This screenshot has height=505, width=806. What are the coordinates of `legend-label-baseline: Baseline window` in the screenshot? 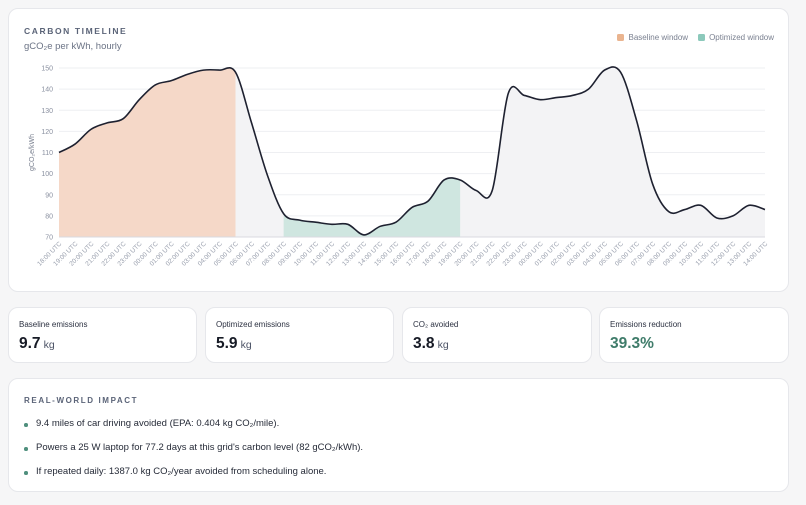 It's located at (658, 37).